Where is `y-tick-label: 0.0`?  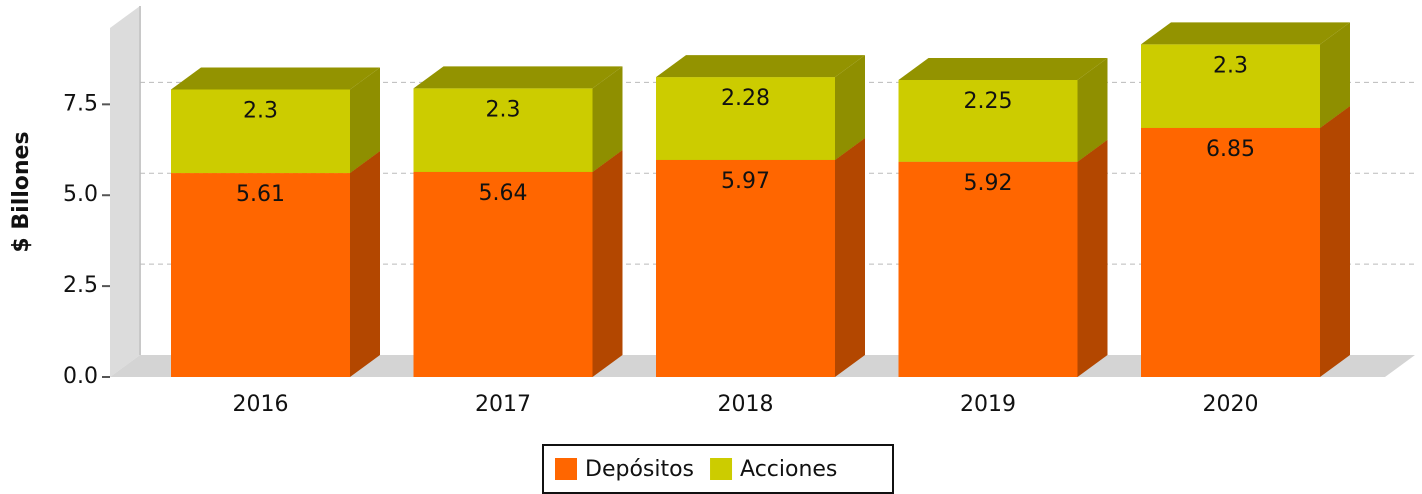
y-tick-label: 0.0 is located at coordinates (80, 376).